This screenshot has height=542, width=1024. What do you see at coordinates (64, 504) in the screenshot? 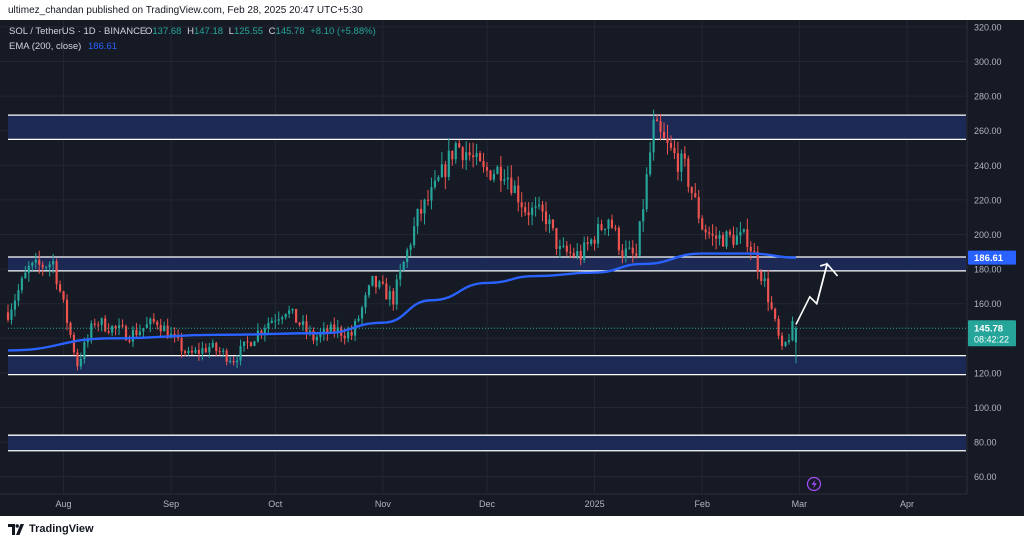
I see `time-tick-label: Aug` at bounding box center [64, 504].